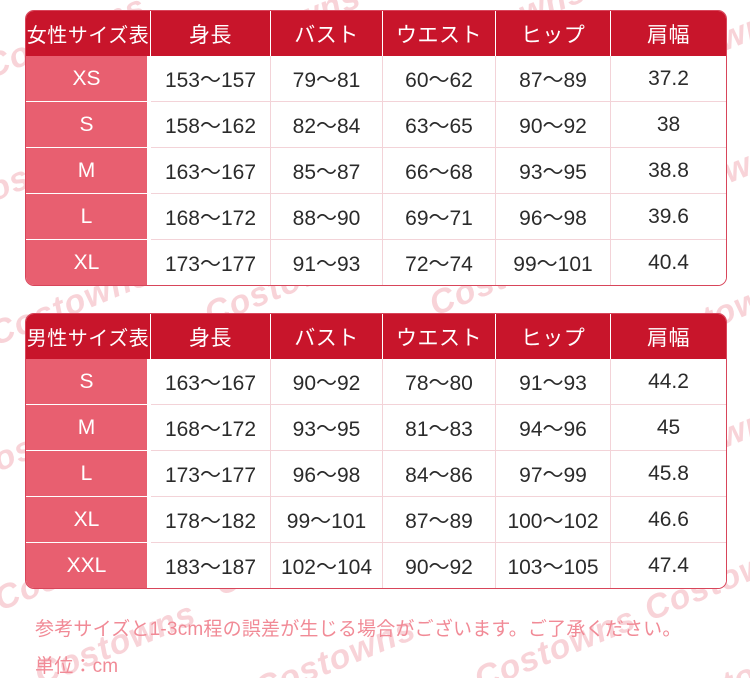 This screenshot has width=750, height=682. What do you see at coordinates (327, 519) in the screenshot?
I see `cell-bust: 99～101` at bounding box center [327, 519].